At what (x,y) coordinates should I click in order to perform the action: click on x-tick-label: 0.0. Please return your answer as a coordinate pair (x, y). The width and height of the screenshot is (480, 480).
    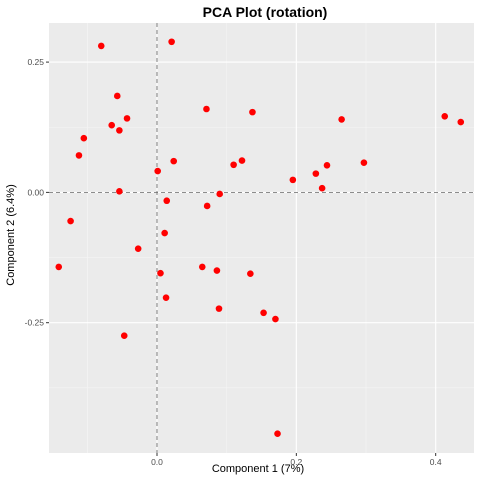
    Looking at the image, I should click on (157, 462).